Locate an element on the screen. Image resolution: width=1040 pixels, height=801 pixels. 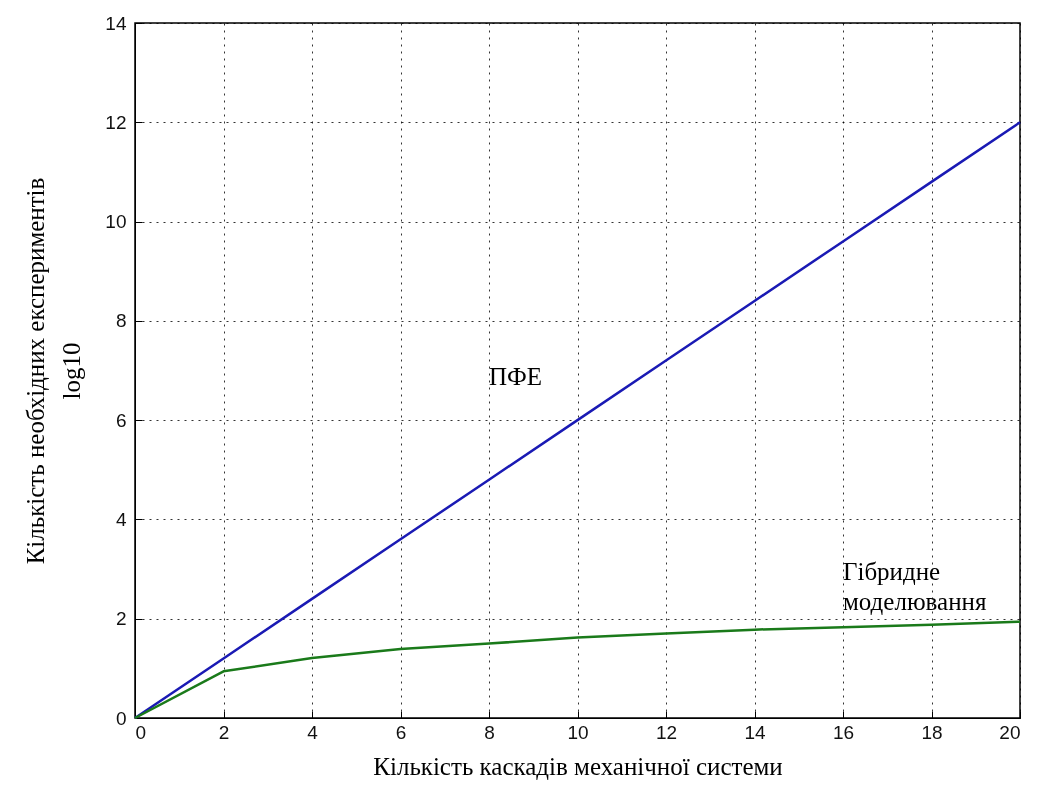
y-tick-label: 4 is located at coordinates (121, 519).